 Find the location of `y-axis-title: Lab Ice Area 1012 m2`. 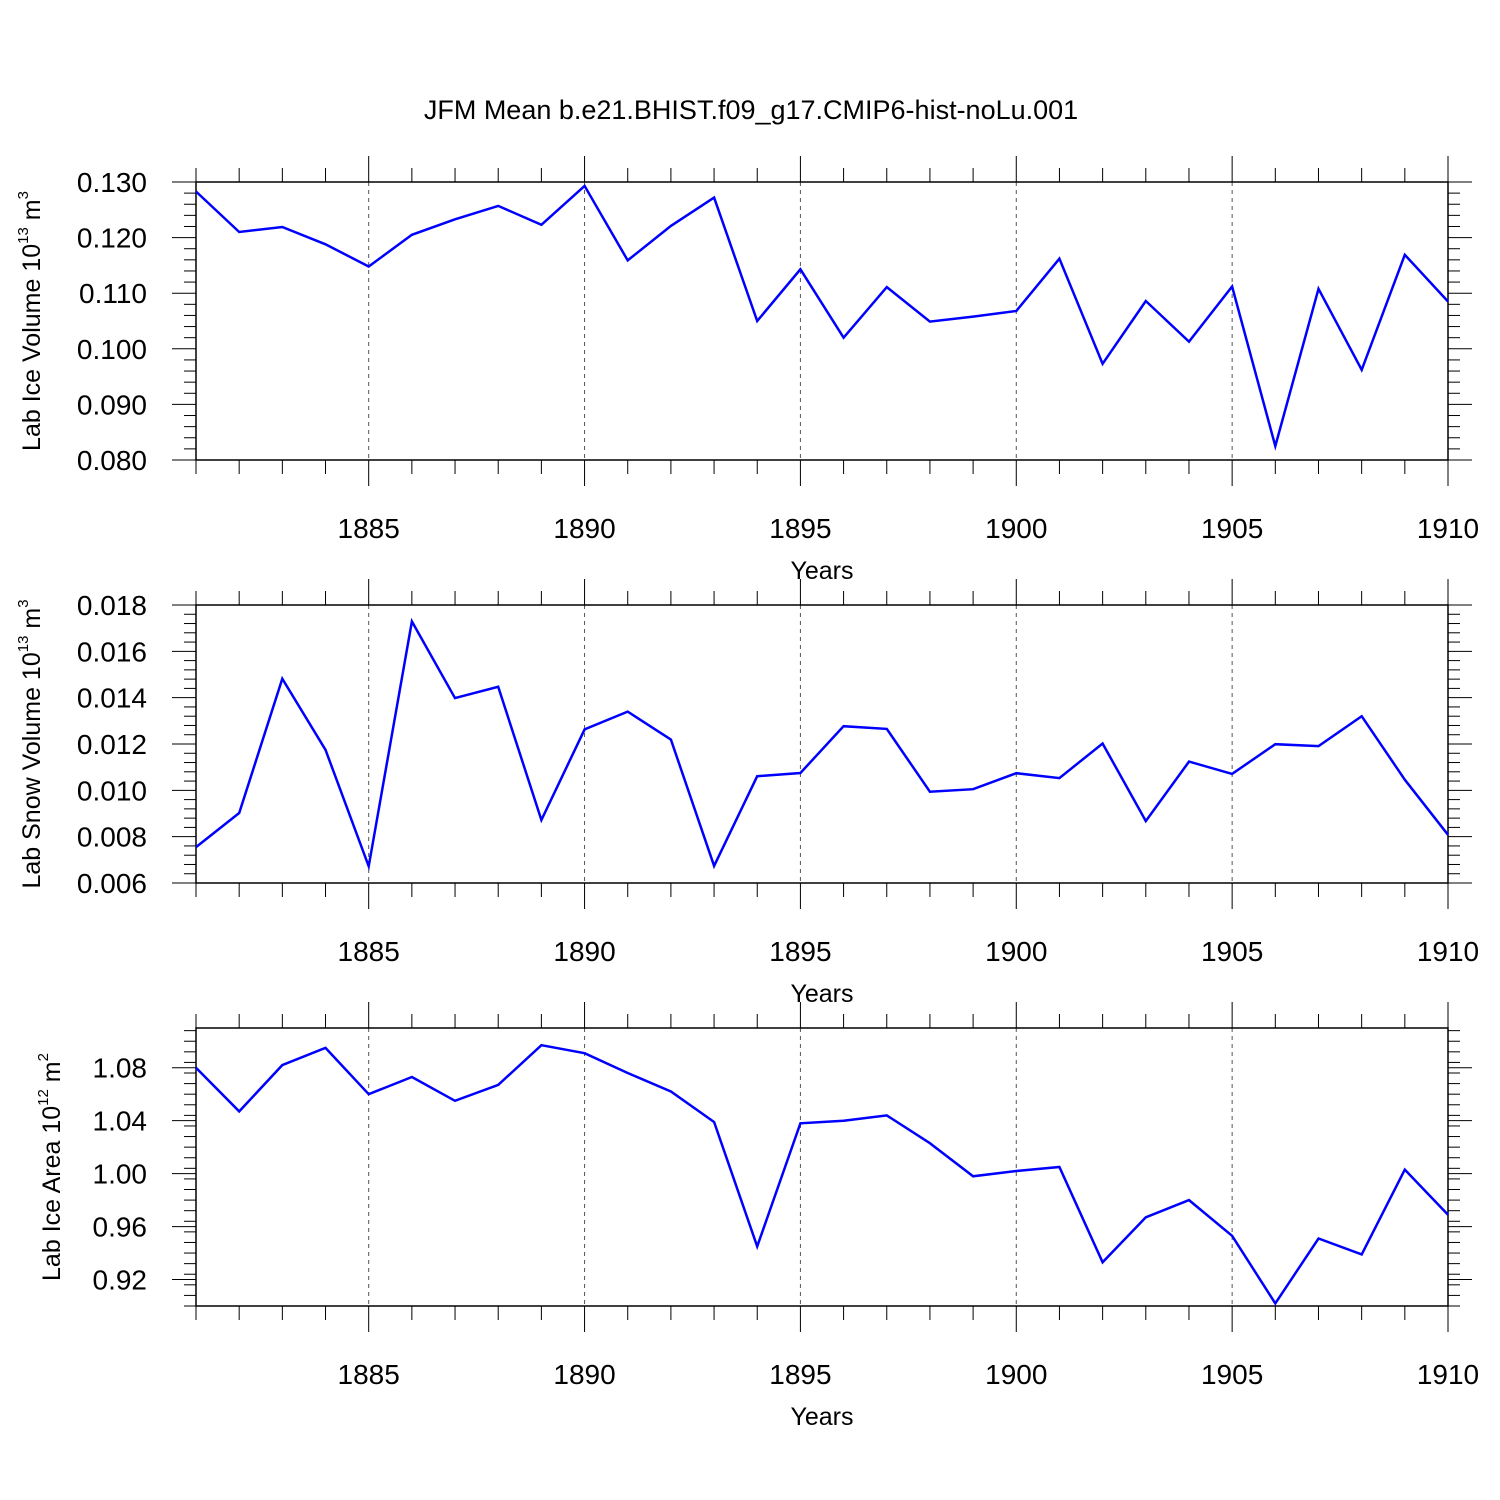

y-axis-title: Lab Ice Area 1012 m2 is located at coordinates (50, 1167).